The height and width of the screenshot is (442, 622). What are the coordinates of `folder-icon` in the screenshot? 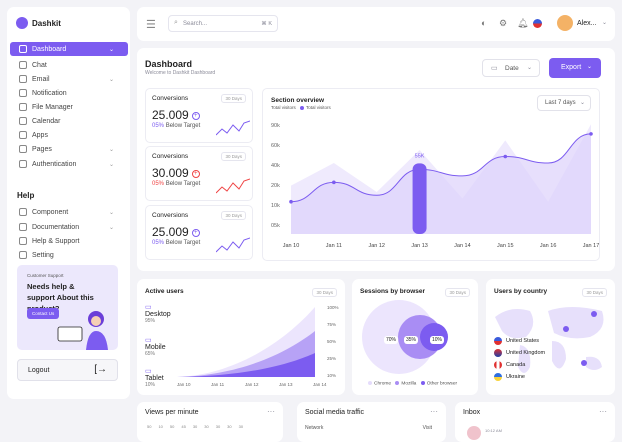 It's located at (23, 107).